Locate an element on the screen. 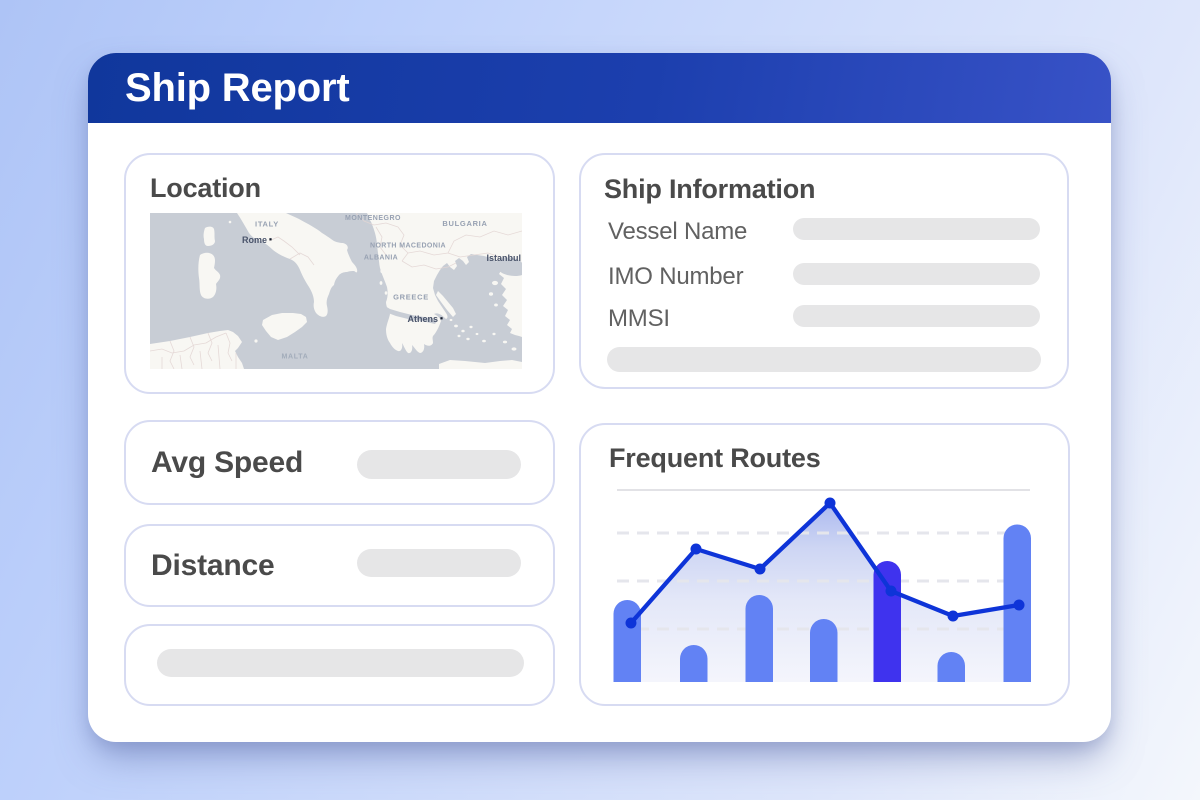  svg-text: BULGARIA is located at coordinates (464, 223).